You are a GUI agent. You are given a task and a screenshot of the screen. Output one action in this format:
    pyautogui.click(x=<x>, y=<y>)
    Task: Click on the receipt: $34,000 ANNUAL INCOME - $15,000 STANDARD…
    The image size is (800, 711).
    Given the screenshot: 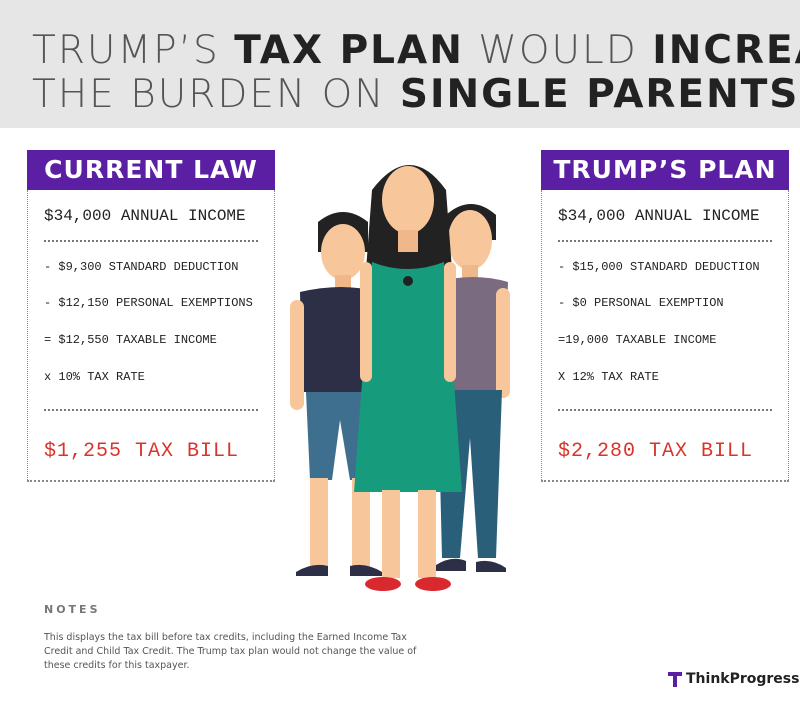 What is the action you would take?
    pyautogui.click(x=665, y=336)
    